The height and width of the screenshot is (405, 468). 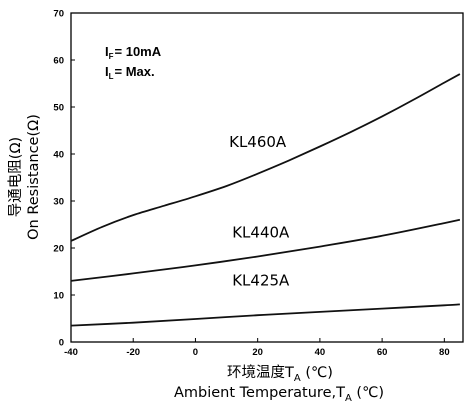 What do you see at coordinates (58, 61) in the screenshot?
I see `y-tick-label: 60` at bounding box center [58, 61].